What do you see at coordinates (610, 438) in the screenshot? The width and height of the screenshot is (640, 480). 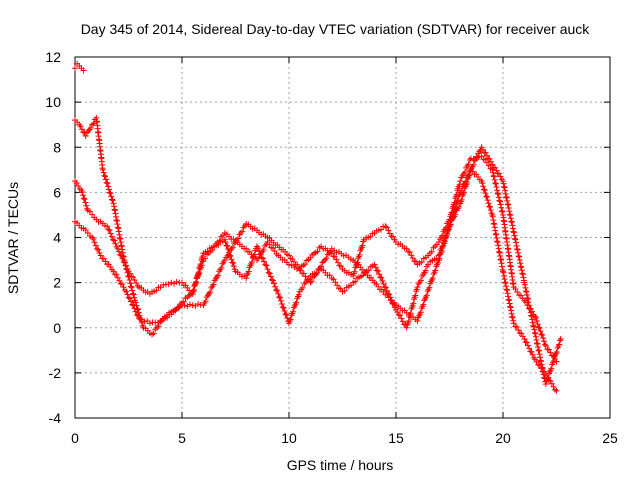 I see `x-tick-label: 25` at bounding box center [610, 438].